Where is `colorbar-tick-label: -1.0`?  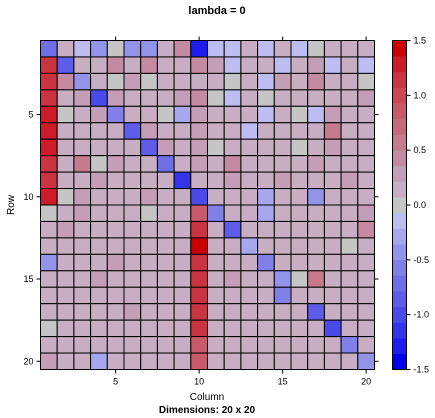
colorbar-tick-label: -1.0 is located at coordinates (422, 315).